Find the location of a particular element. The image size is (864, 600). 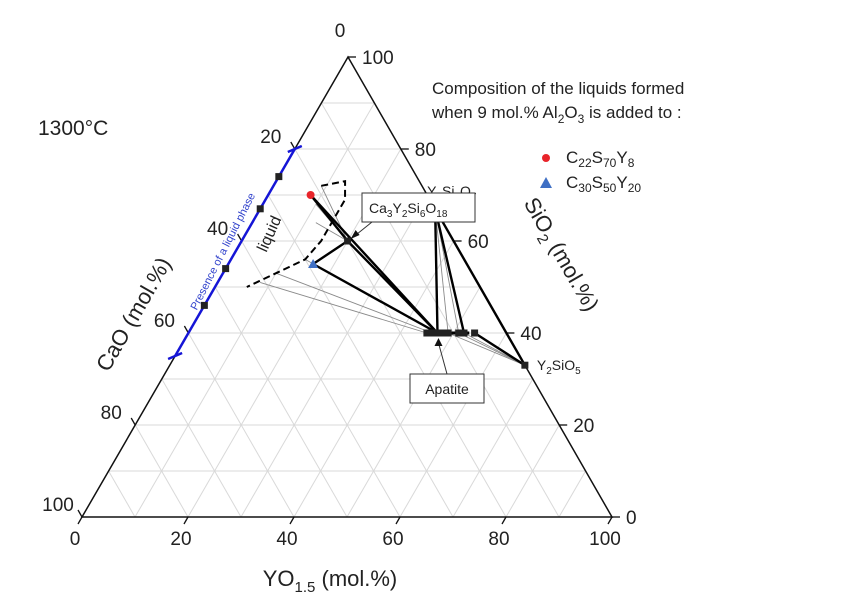

legend-label: C22S70Y8 is located at coordinates (600, 159).